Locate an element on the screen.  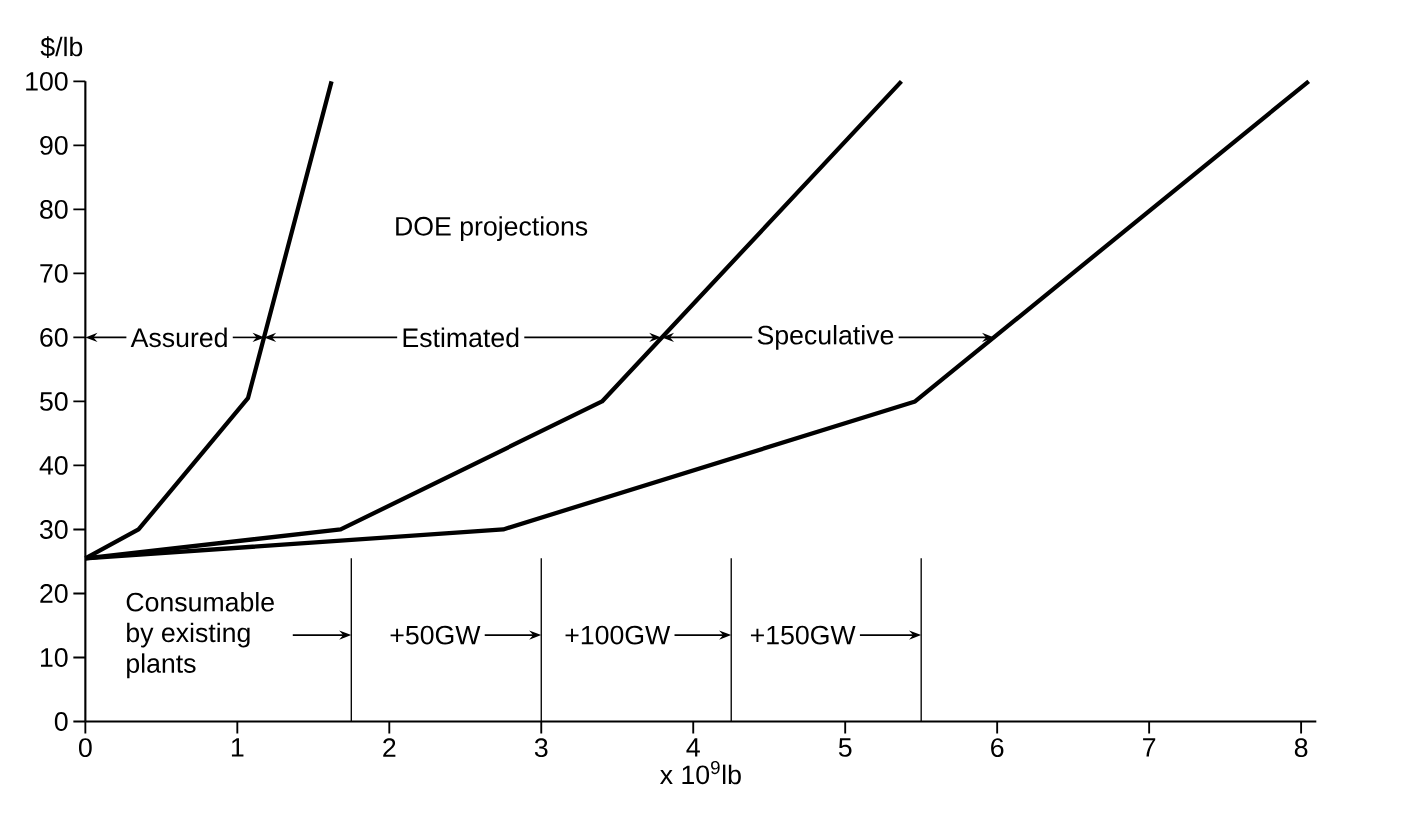
y-tick-label: 0 is located at coordinates (61, 721).